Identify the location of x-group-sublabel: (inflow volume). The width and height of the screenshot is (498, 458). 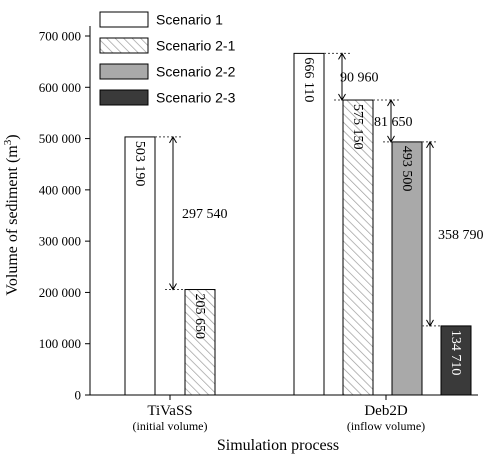
(386, 426).